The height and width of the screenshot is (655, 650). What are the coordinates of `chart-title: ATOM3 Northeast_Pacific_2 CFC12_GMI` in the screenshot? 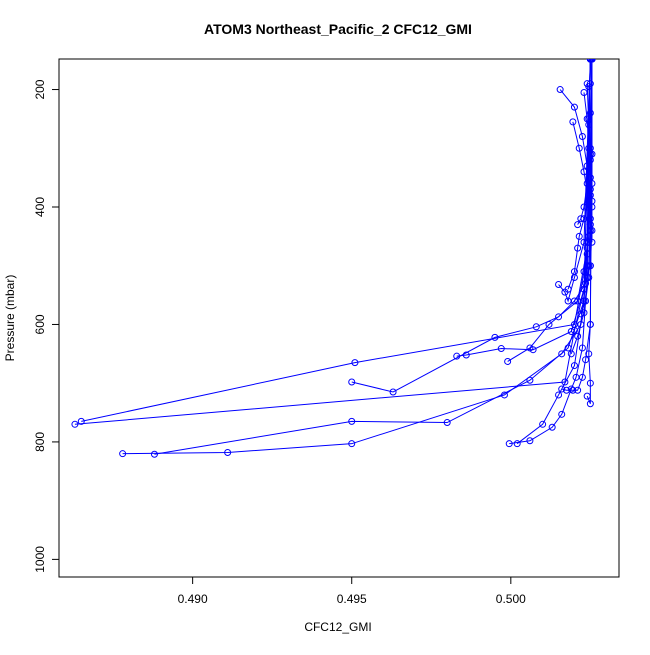 It's located at (338, 29).